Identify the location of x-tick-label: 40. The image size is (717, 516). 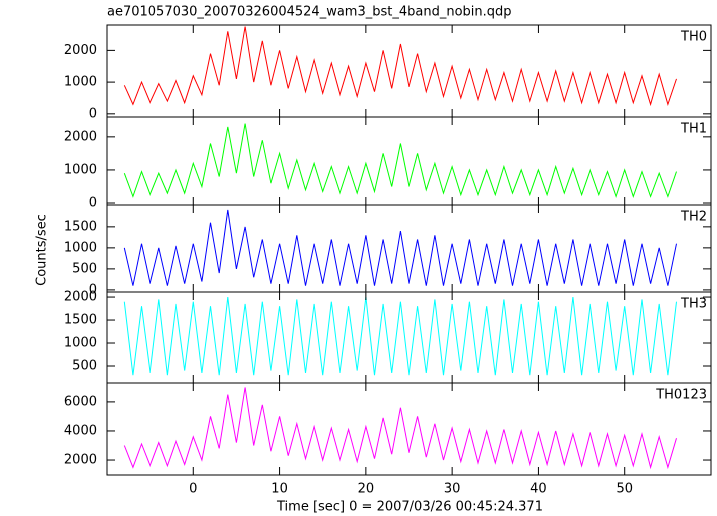
(538, 489).